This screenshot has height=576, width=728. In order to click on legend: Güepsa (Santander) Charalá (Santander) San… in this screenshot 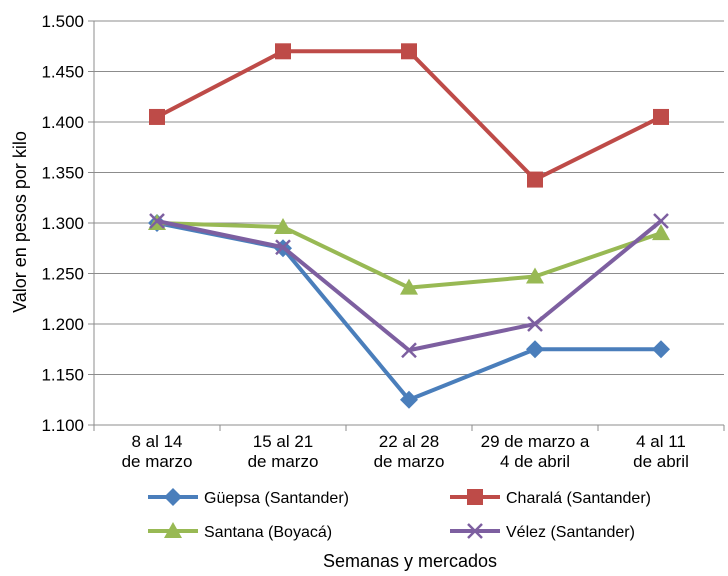, I will do `click(399, 514)`.